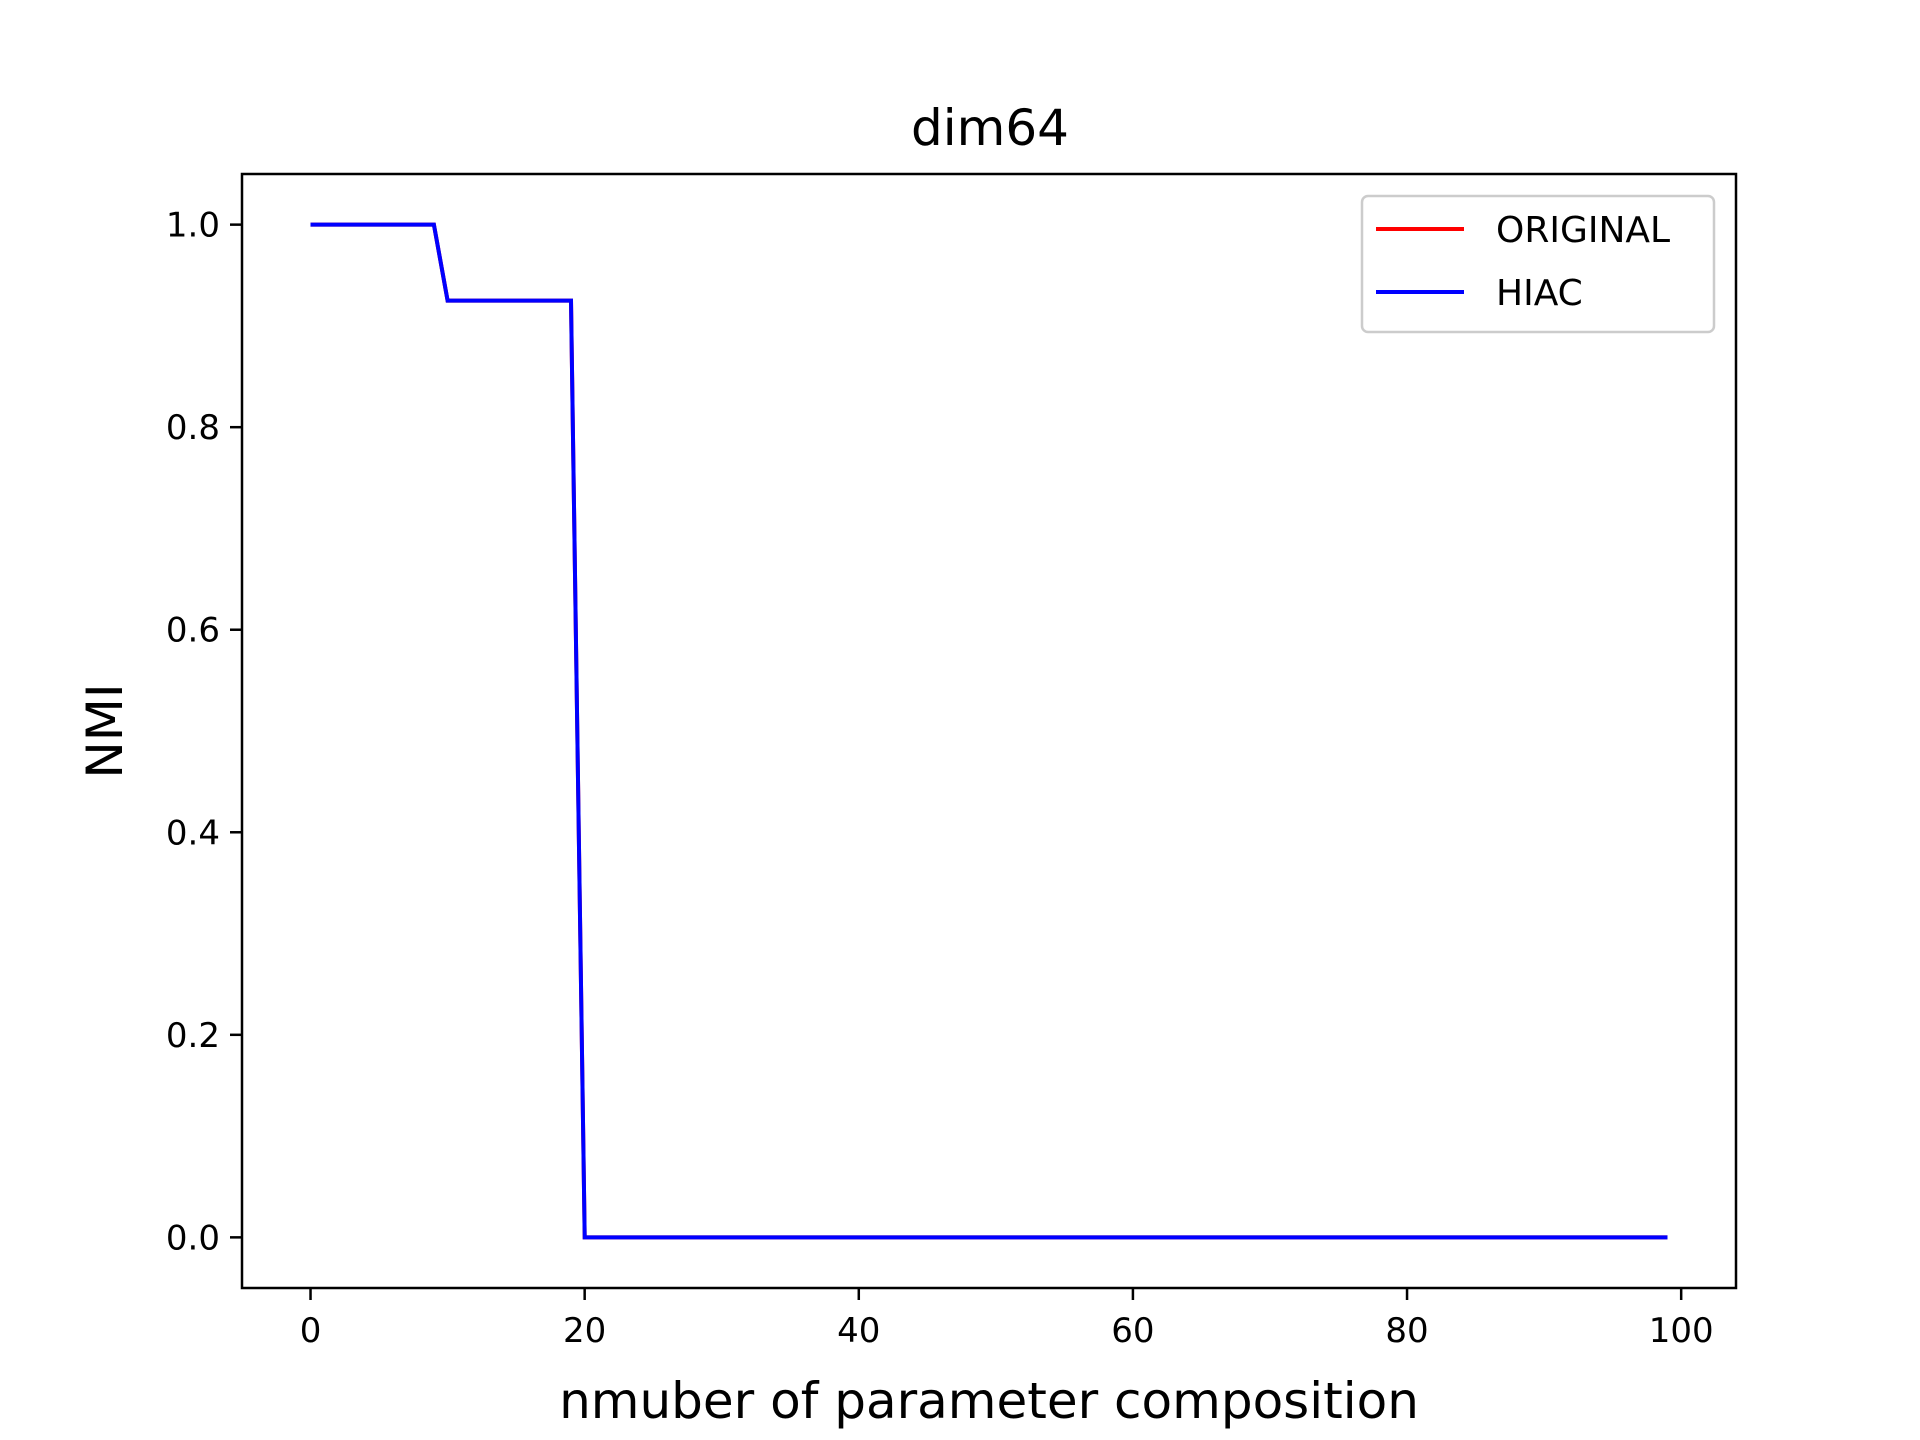  What do you see at coordinates (584, 1331) in the screenshot?
I see `x-tick-label: 20` at bounding box center [584, 1331].